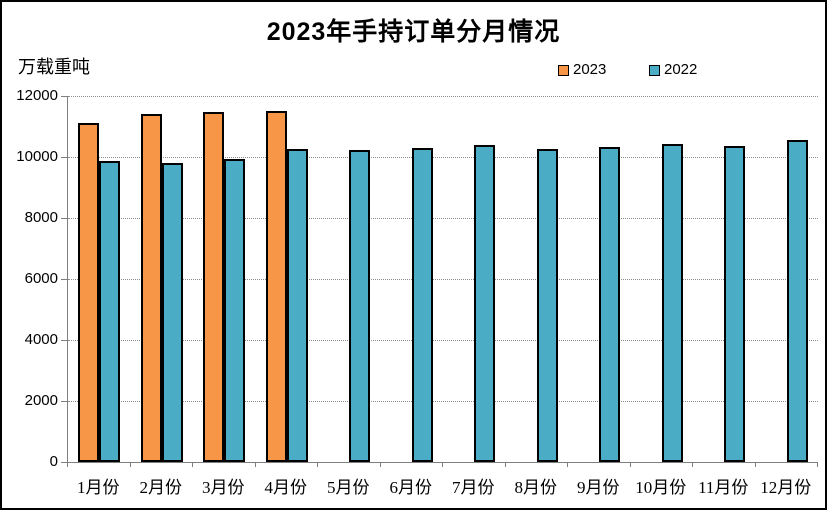 Image resolution: width=827 pixels, height=510 pixels. What do you see at coordinates (563, 70) in the screenshot?
I see `legend-marker-2023` at bounding box center [563, 70].